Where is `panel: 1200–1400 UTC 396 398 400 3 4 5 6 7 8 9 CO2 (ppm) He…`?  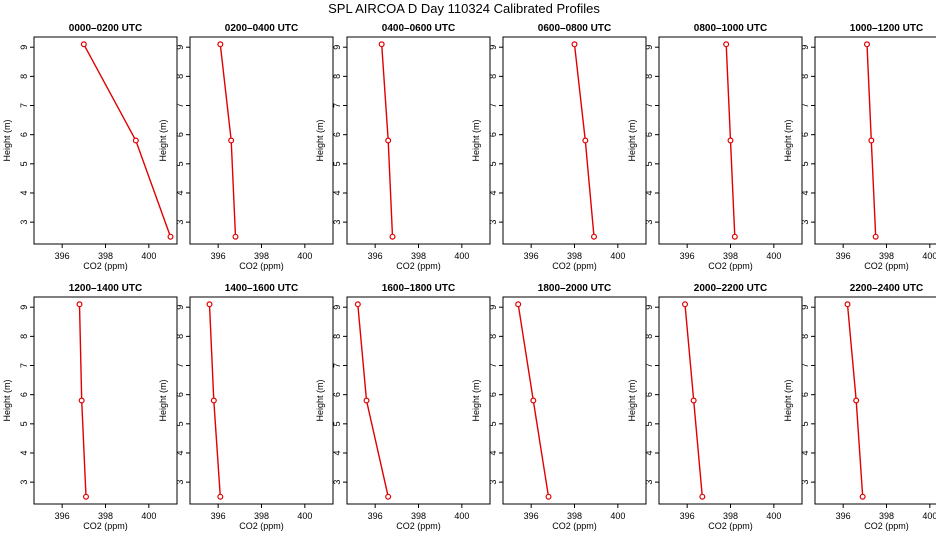 panel: 1200–1400 UTC 396 398 400 3 4 5 6 7 8 9 CO2 (ppm) He… is located at coordinates (90, 407).